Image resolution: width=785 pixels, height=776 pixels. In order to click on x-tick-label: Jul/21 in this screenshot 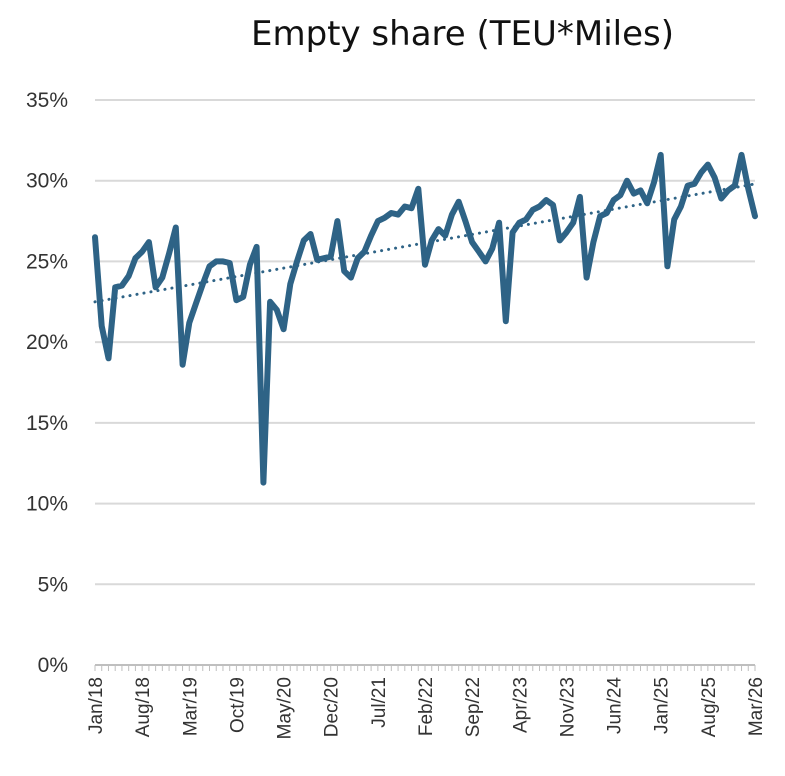, I will do `click(379, 702)`.